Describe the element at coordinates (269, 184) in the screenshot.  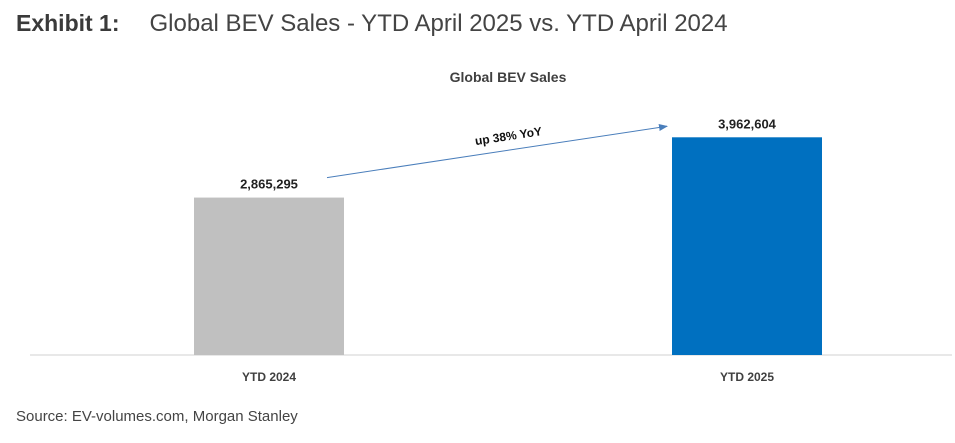
I see `data-label-ytd-2024: 2,865,295` at that location.